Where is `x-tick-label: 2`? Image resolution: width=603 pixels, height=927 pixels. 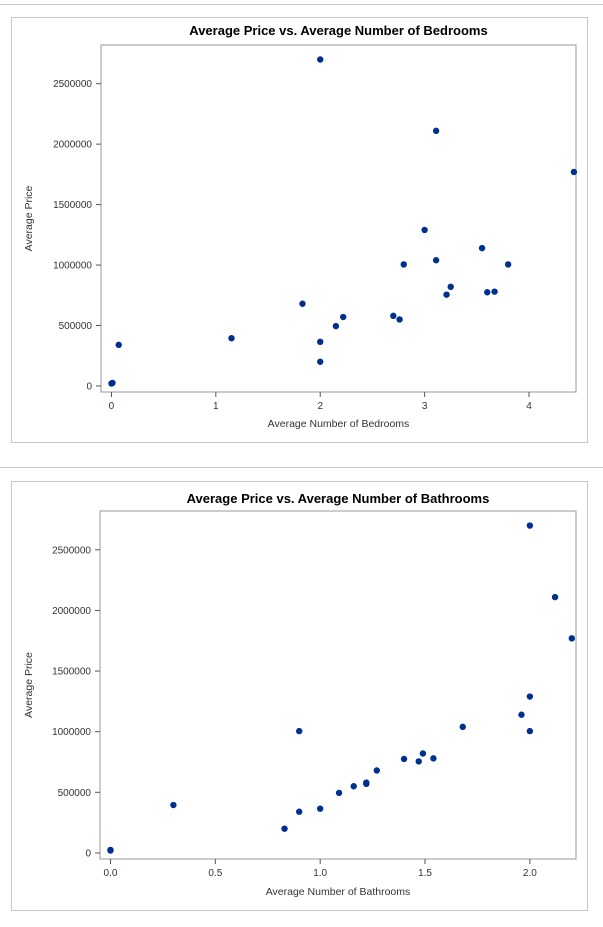
x-tick-label: 2 is located at coordinates (320, 406).